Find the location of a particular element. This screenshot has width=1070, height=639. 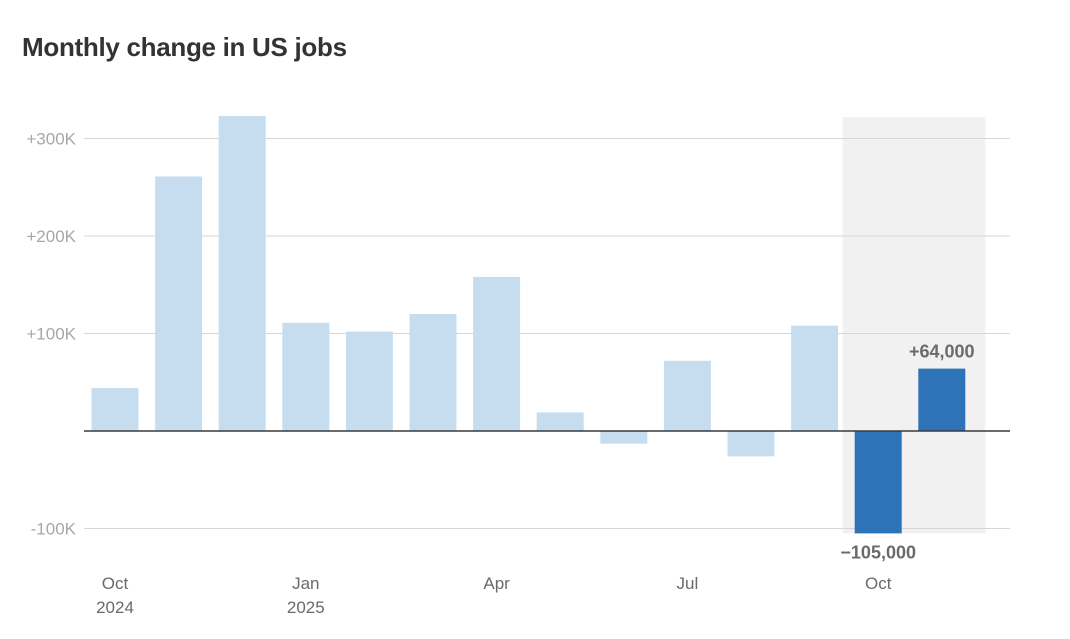

data-label: −105,000 is located at coordinates (878, 552).